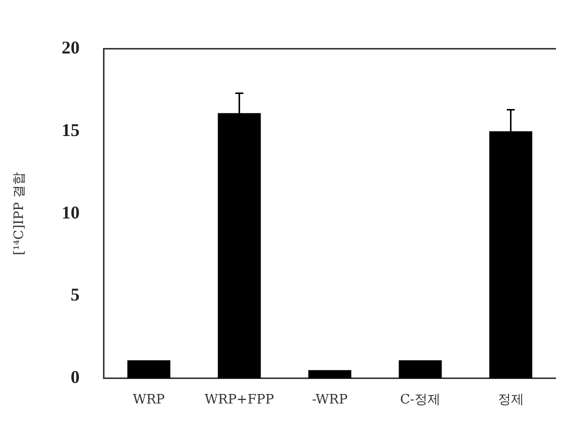  What do you see at coordinates (20, 214) in the screenshot?
I see `y-axis-title: [¹⁴C]IPP 결합` at bounding box center [20, 214].